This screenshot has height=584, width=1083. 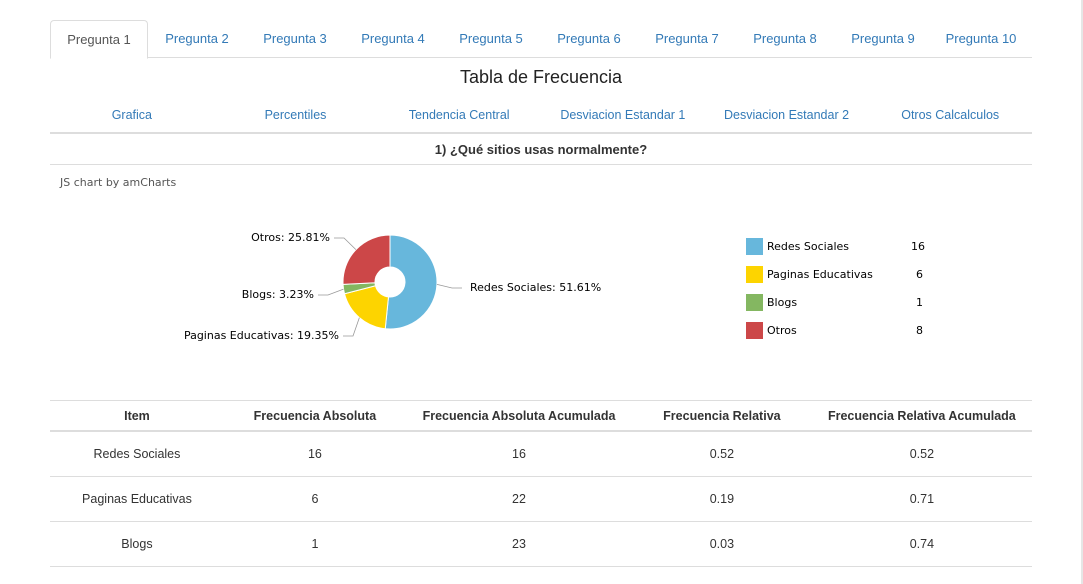 I want to click on legend-value: 6, so click(x=919, y=274).